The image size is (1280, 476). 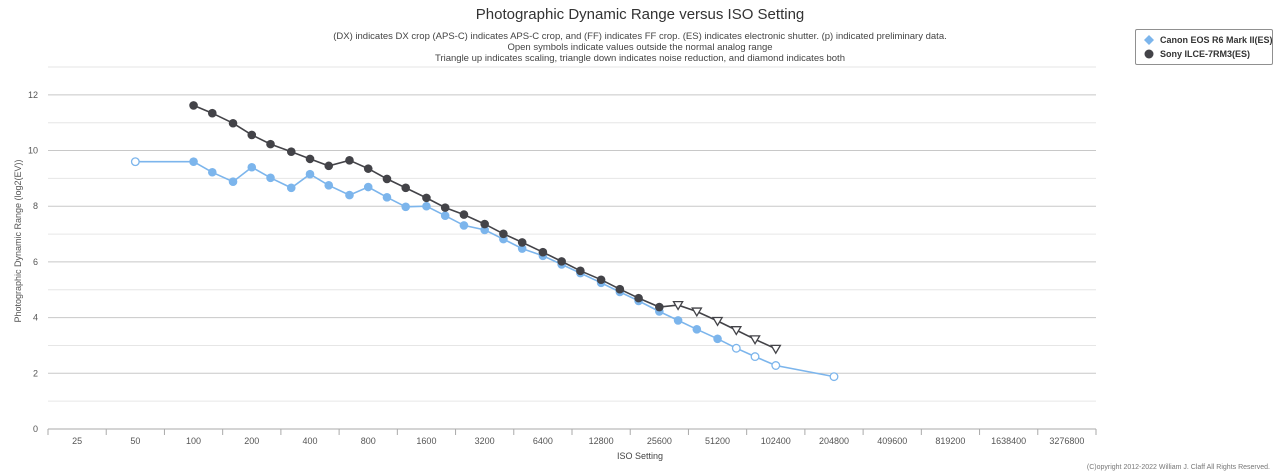 I want to click on legend-item-sony: Sony ILCE-7RM3(ES), so click(x=1196, y=54).